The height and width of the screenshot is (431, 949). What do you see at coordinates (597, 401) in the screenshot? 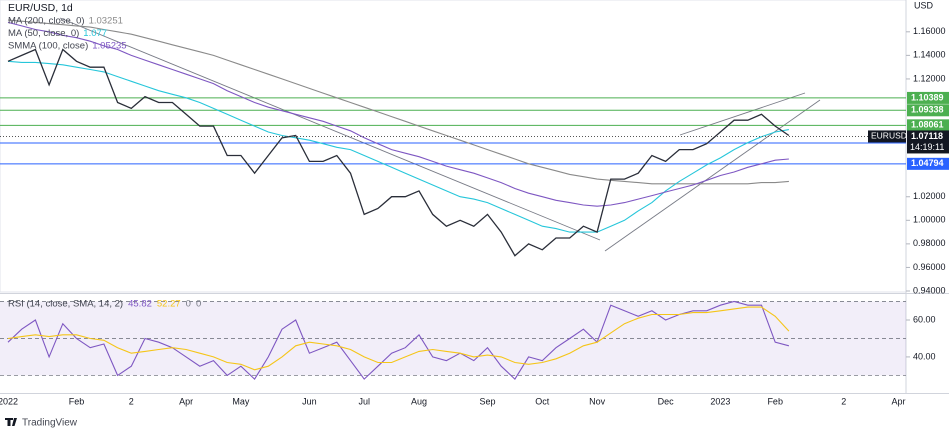
I see `x-tick-label: Nov` at bounding box center [597, 401].